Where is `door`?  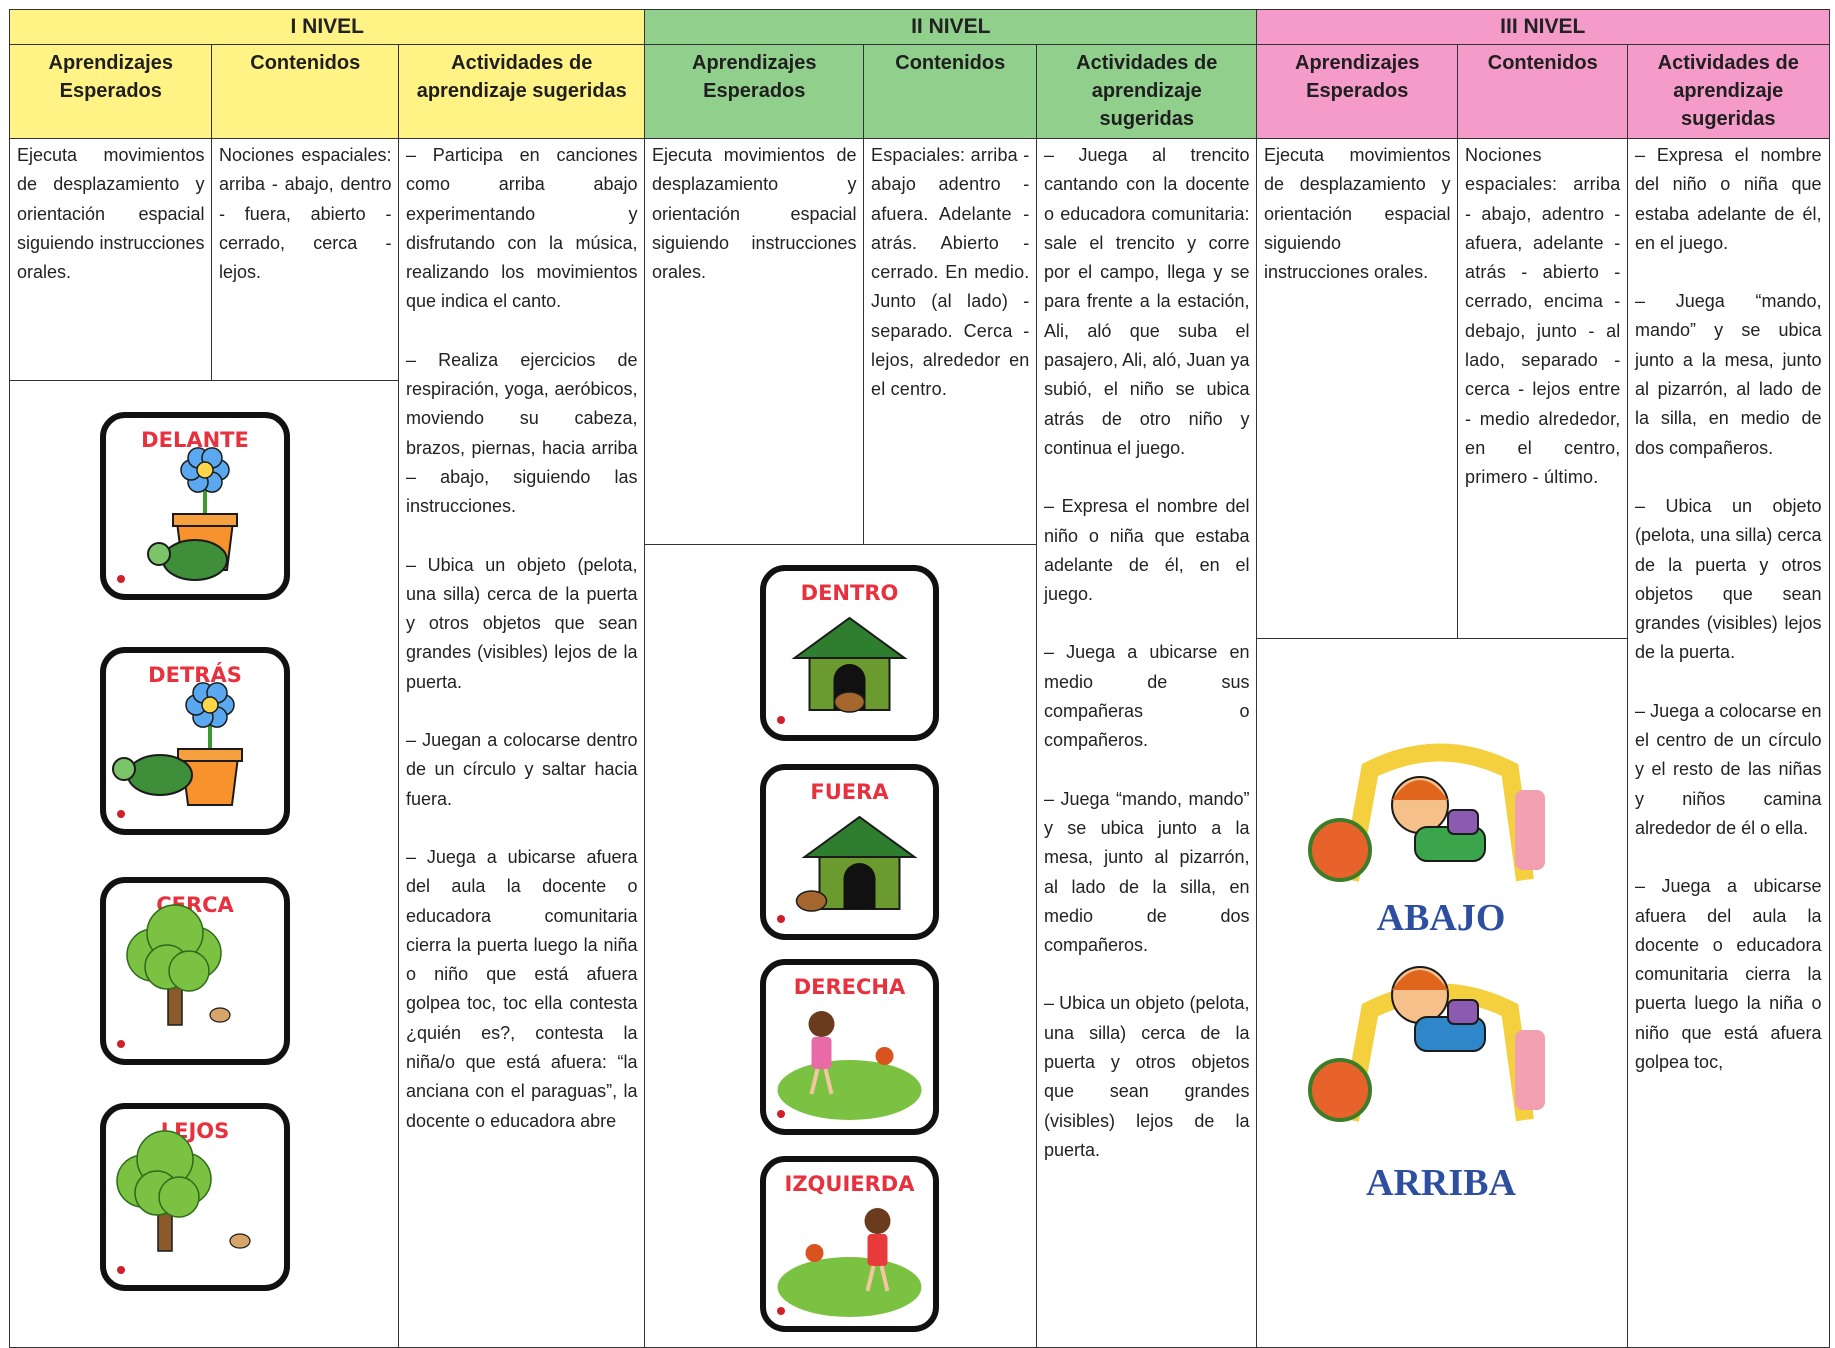
door is located at coordinates (859, 886).